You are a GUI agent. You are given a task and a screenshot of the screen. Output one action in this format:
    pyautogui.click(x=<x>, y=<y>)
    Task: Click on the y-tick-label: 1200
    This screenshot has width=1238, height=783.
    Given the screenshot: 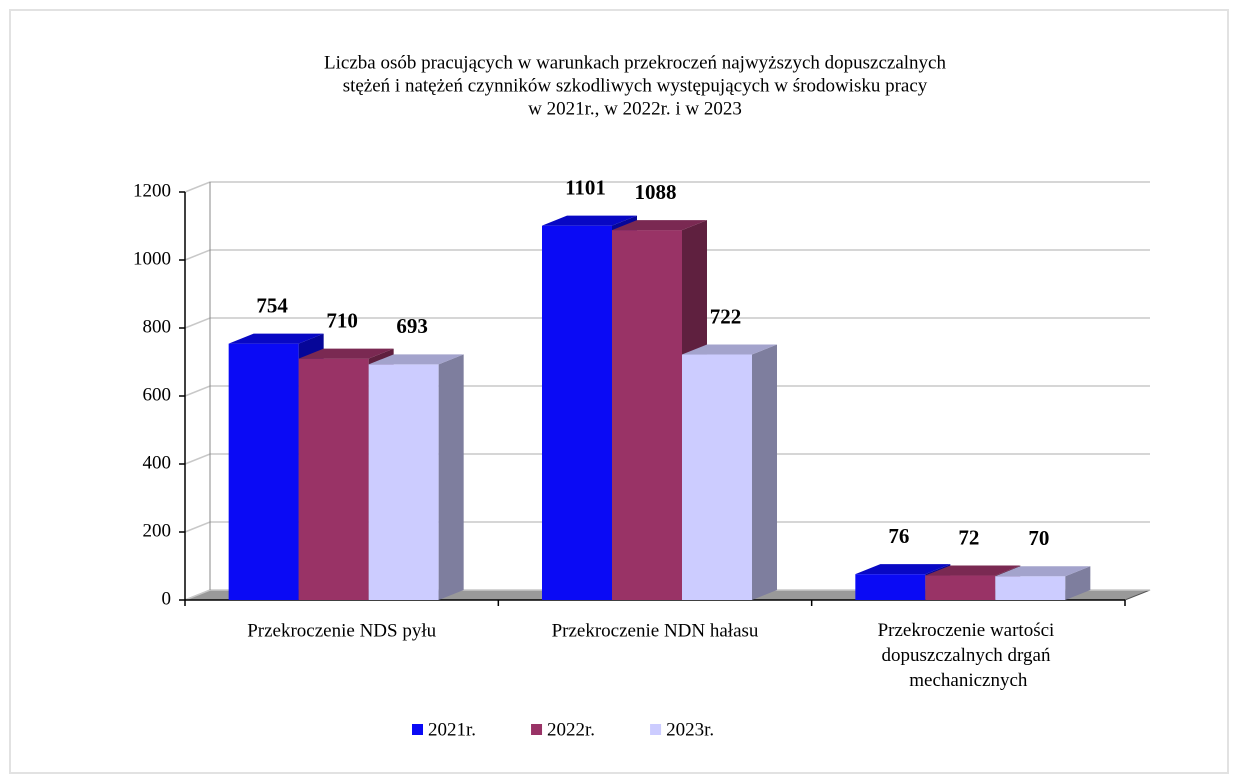 What is the action you would take?
    pyautogui.click(x=152, y=190)
    